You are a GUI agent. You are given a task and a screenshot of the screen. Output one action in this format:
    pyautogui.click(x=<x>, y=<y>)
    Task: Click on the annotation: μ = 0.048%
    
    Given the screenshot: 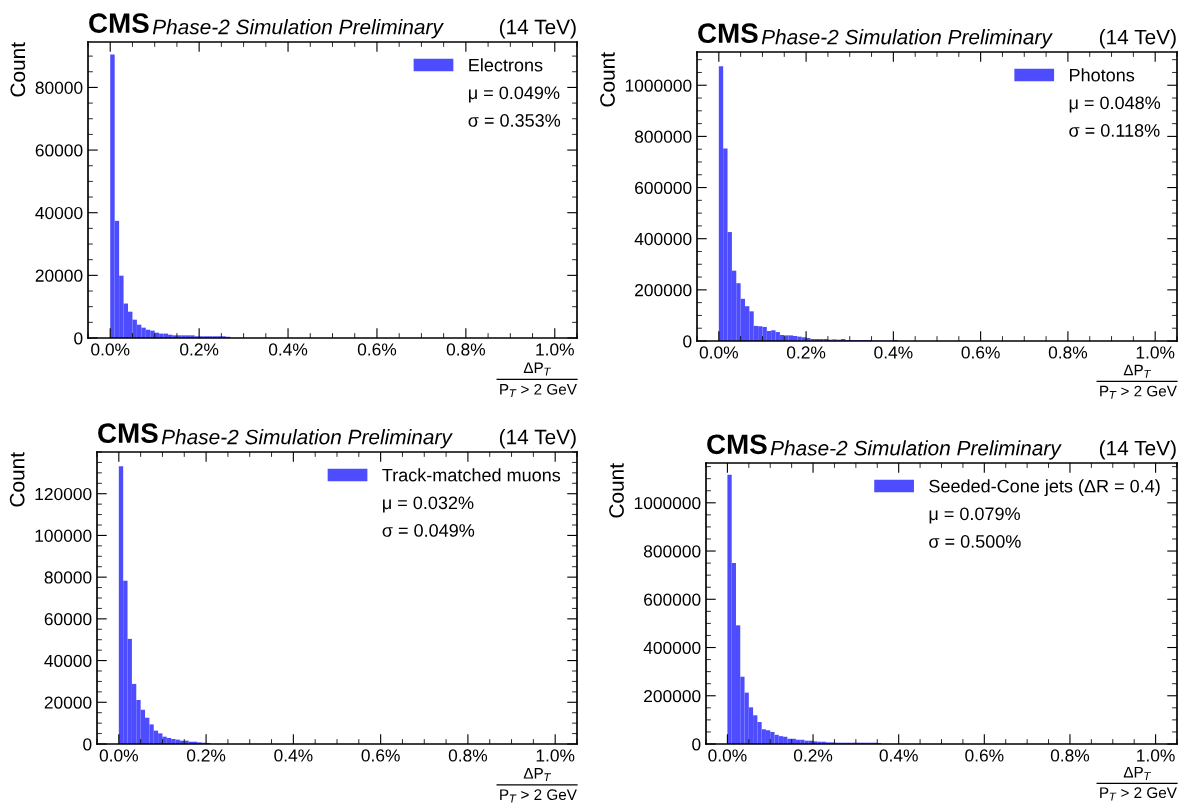 What is the action you would take?
    pyautogui.click(x=1115, y=104)
    